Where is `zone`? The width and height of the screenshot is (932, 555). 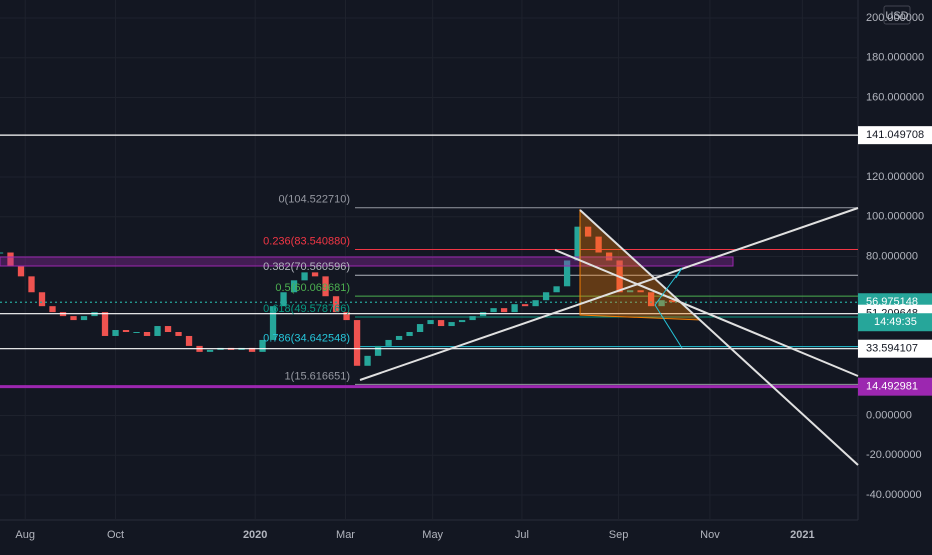 zone is located at coordinates (367, 261).